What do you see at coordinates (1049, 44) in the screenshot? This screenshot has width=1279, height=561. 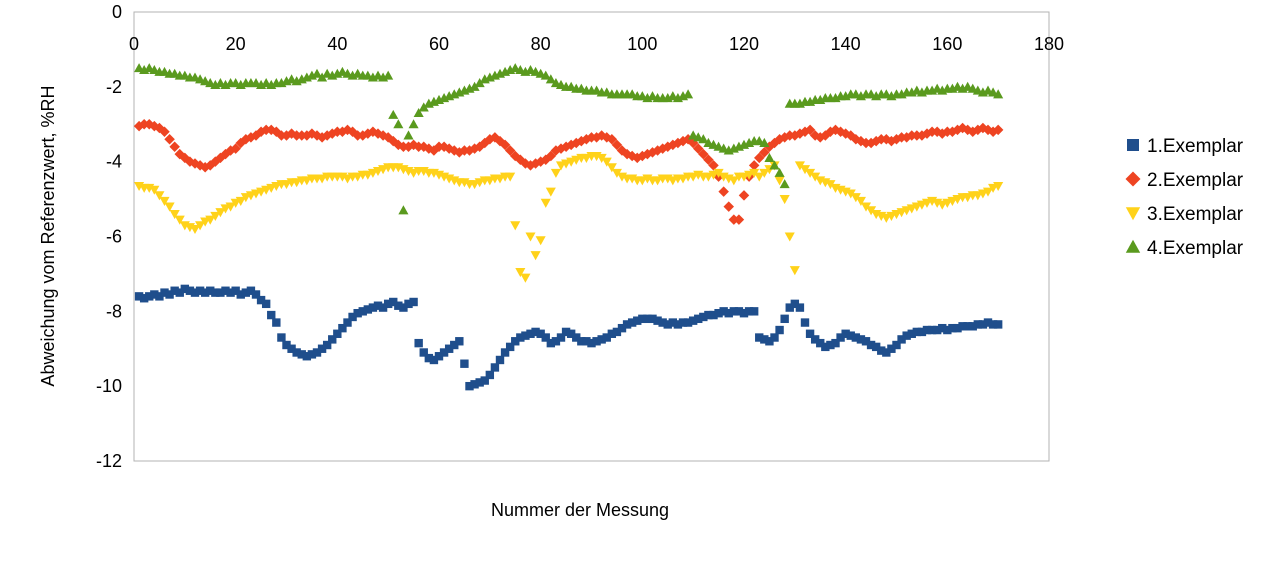 I see `x-tick-label: 180` at bounding box center [1049, 44].